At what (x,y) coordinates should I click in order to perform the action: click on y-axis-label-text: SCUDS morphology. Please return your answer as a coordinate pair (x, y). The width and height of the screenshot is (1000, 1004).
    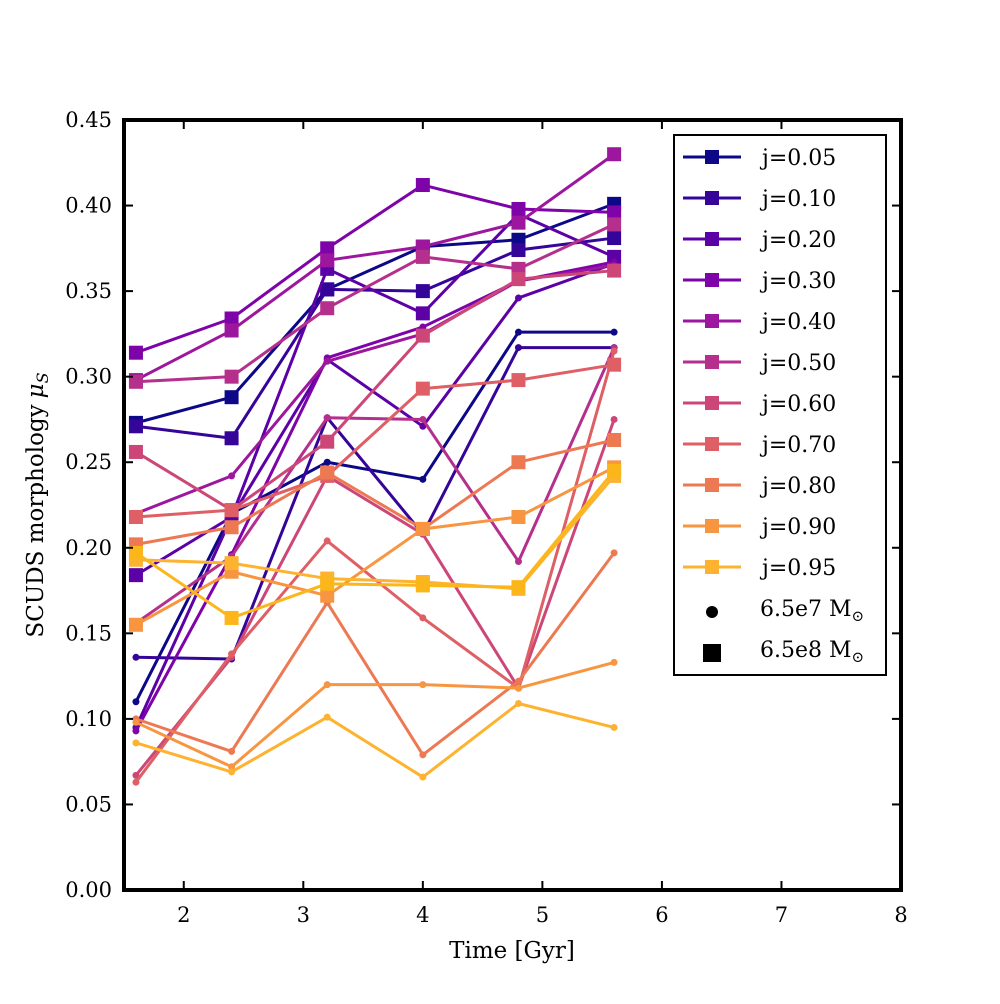
    Looking at the image, I should click on (36, 520).